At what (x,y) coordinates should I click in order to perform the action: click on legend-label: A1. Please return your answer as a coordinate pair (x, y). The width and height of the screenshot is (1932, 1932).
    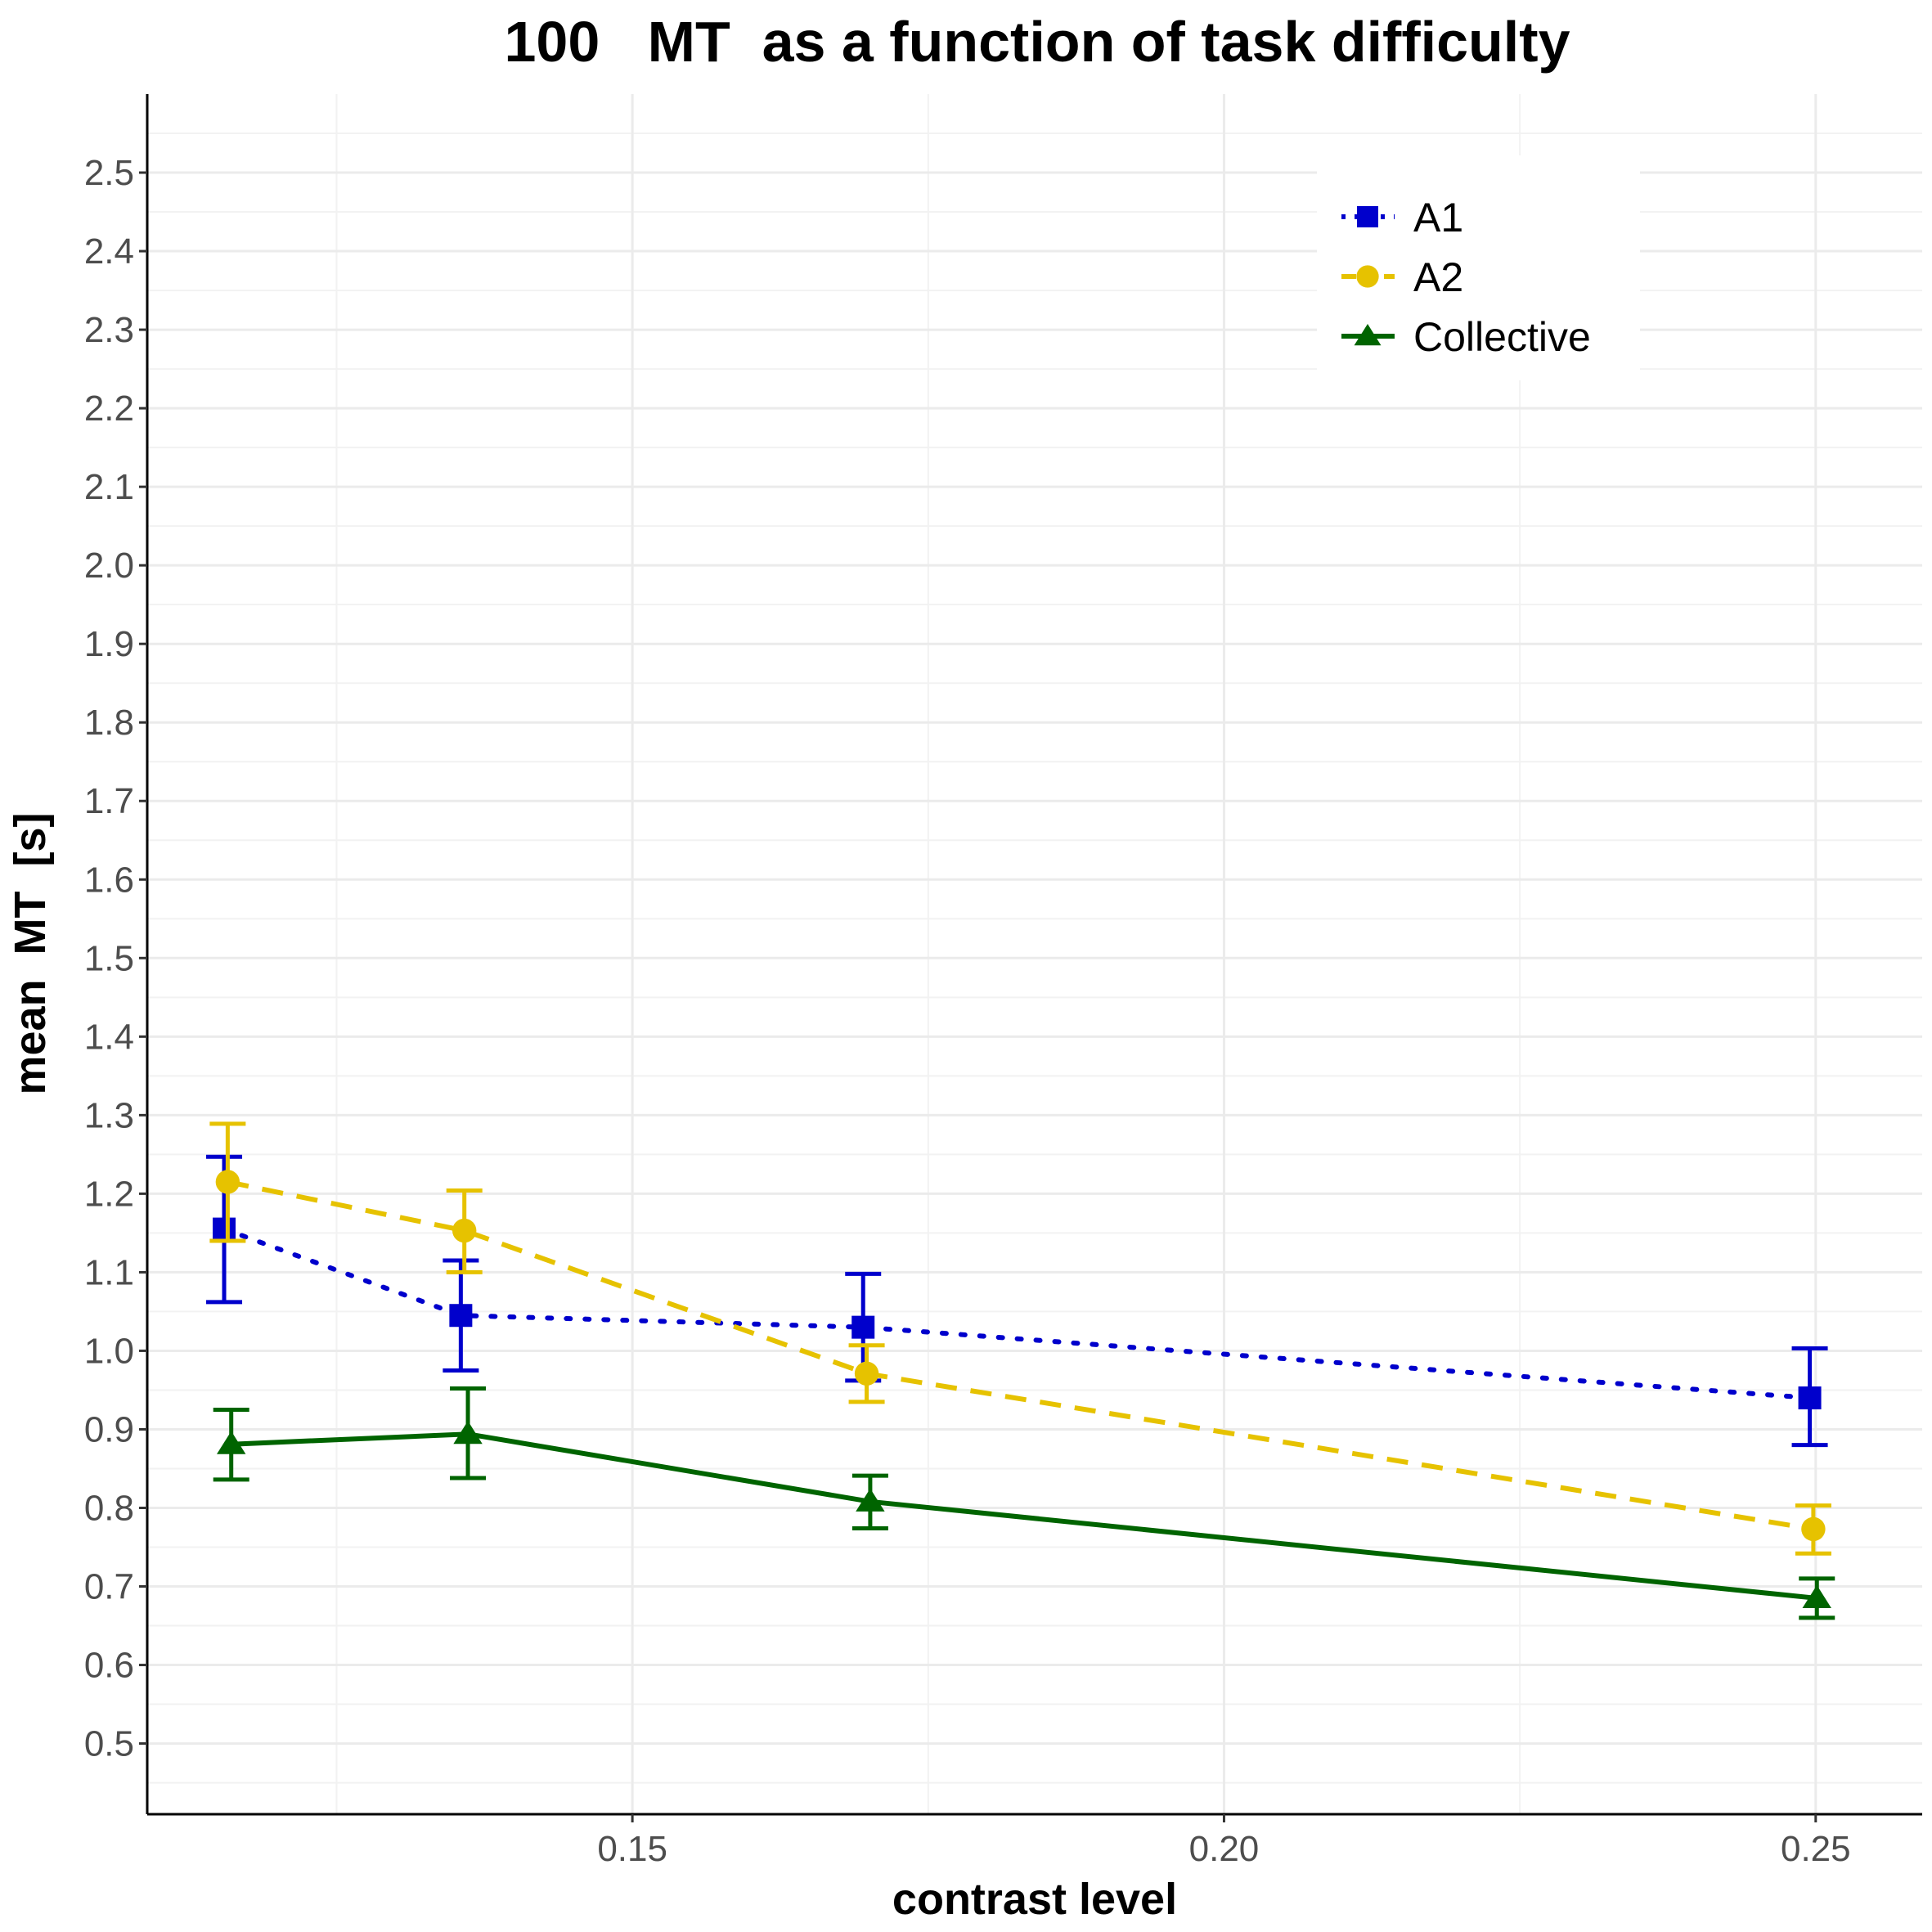
    Looking at the image, I should click on (1438, 218).